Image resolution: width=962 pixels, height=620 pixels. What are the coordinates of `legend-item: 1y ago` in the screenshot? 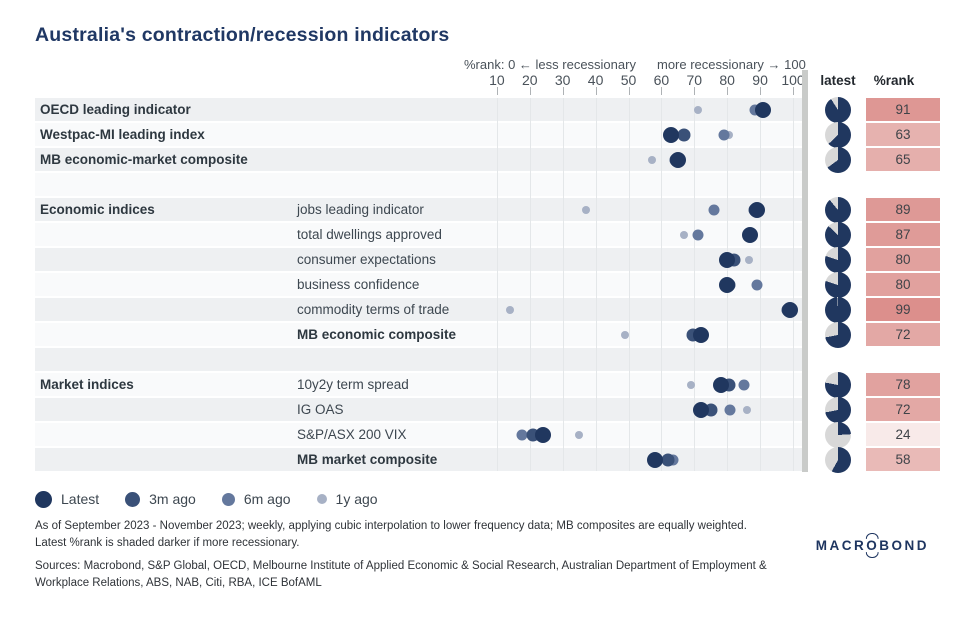 It's located at (347, 499).